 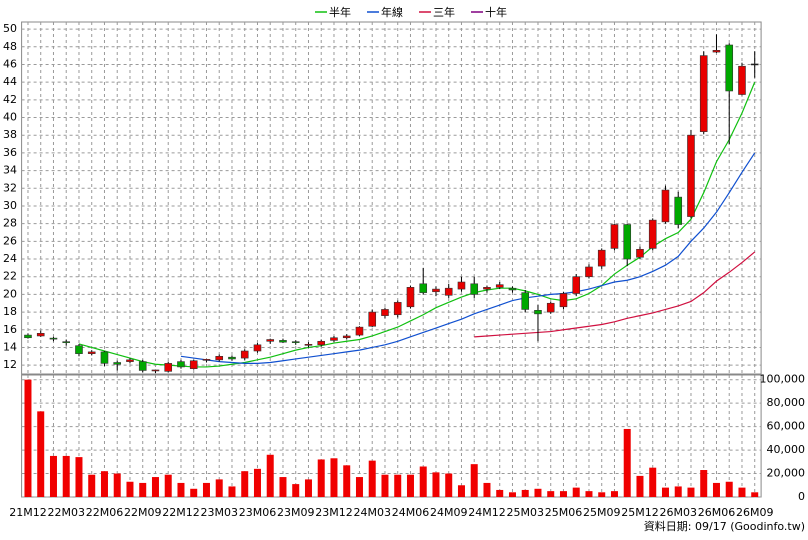 I want to click on x-tick-label: 26M06, so click(x=717, y=512).